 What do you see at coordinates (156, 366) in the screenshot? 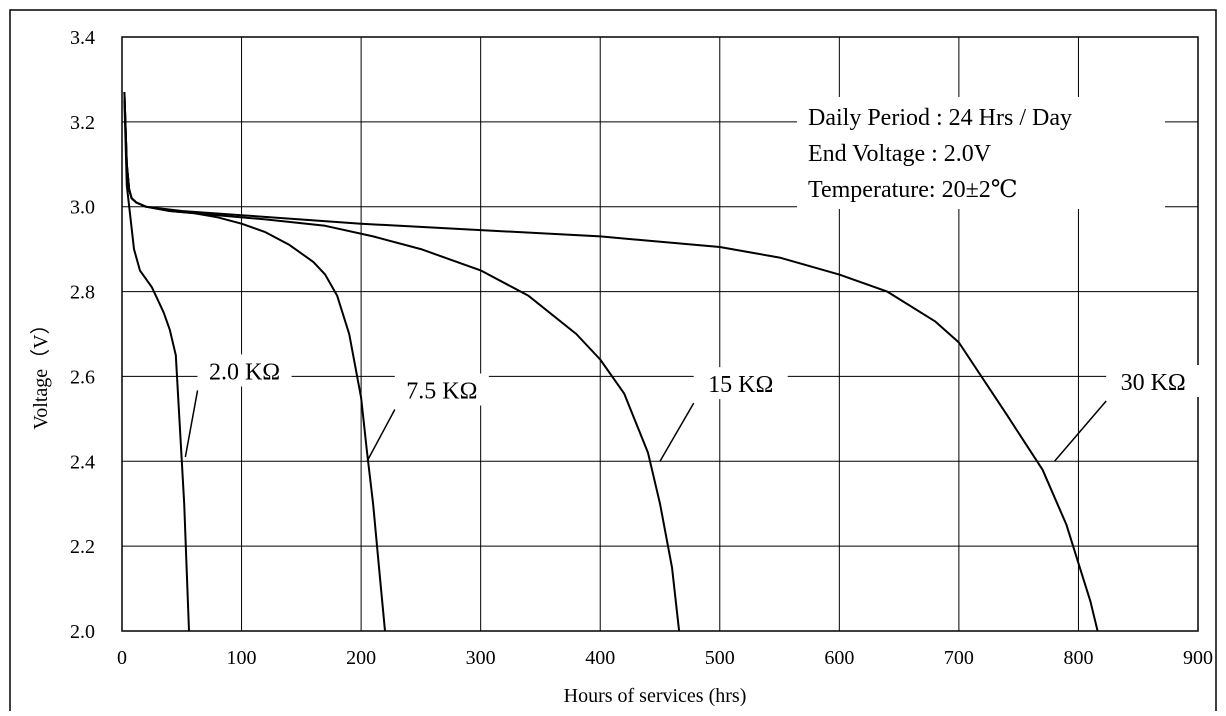
I see `series-line` at bounding box center [156, 366].